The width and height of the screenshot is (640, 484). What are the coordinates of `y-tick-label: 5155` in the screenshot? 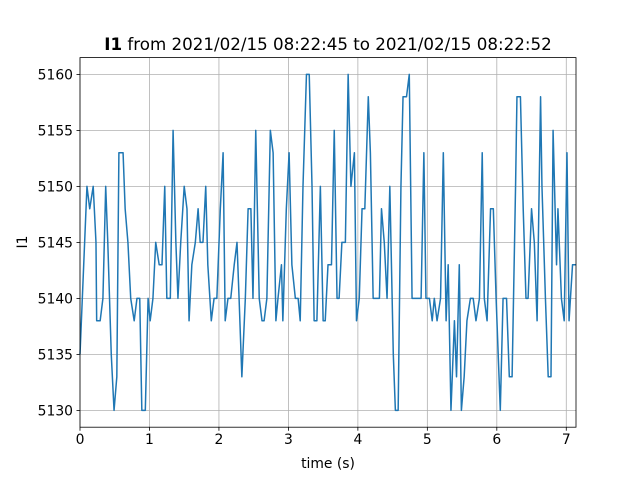 It's located at (55, 131).